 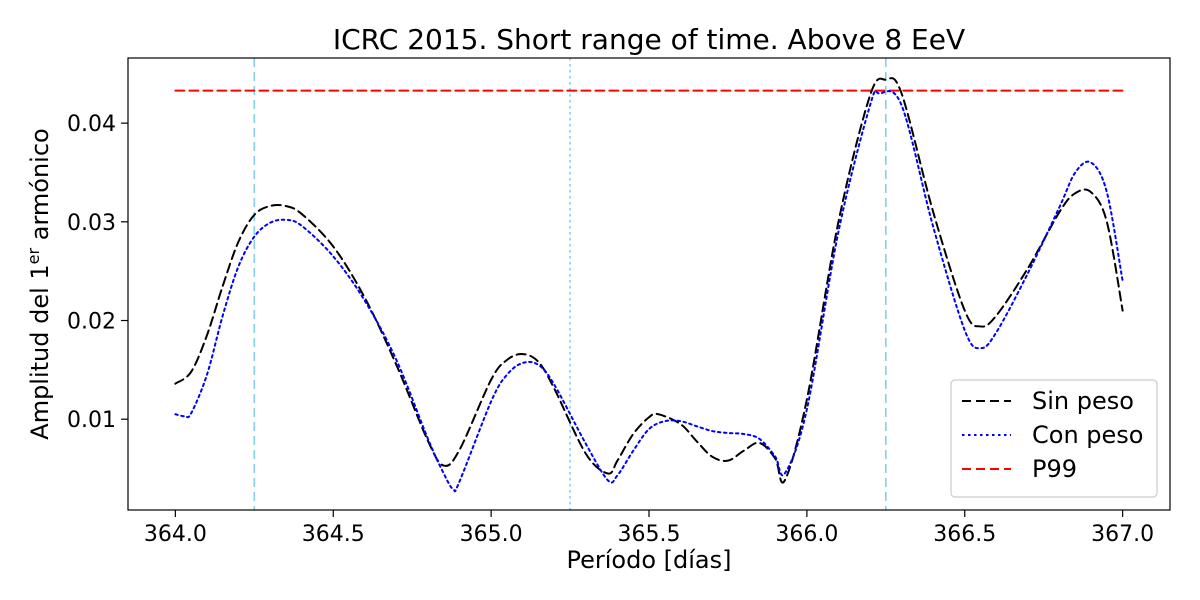 What do you see at coordinates (649, 560) in the screenshot?
I see `x-axis-label: Período [días]` at bounding box center [649, 560].